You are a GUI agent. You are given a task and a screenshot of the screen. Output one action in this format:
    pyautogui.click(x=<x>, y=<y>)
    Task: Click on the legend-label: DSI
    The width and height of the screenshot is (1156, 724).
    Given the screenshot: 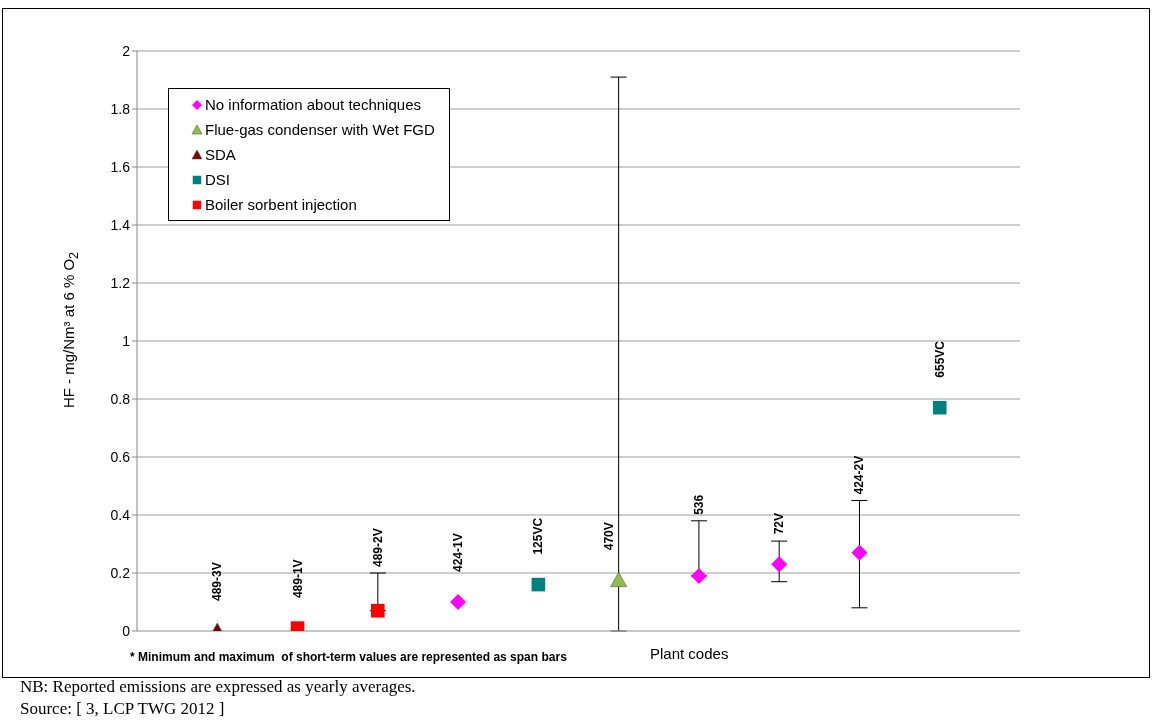 What is the action you would take?
    pyautogui.click(x=218, y=180)
    